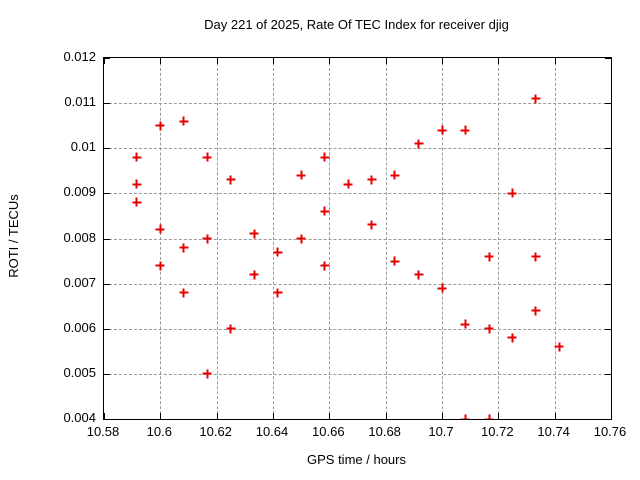  I want to click on y-tick-label: 0.01, so click(83, 147).